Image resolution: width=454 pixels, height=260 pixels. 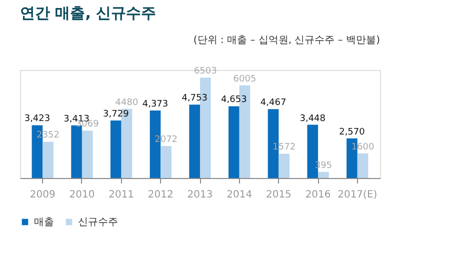 I want to click on data-label: 4480, so click(x=126, y=103).